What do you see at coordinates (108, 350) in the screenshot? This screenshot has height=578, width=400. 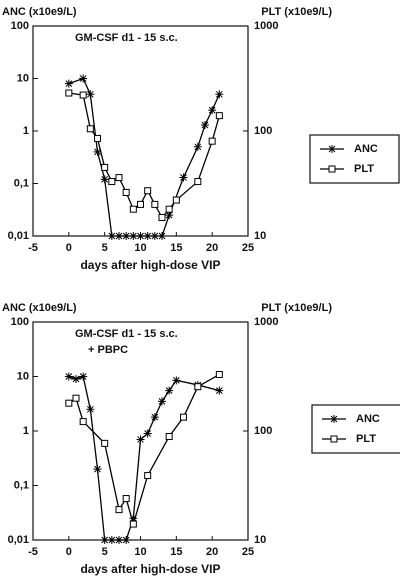 I see `annotation: + PBPC` at bounding box center [108, 350].